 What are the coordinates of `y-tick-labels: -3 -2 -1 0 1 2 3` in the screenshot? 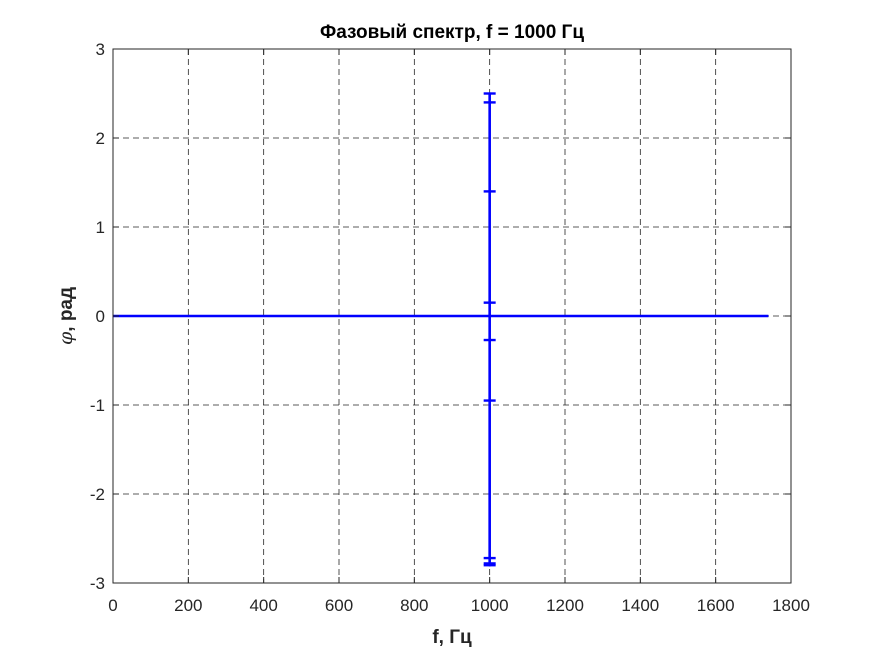 It's located at (97, 316).